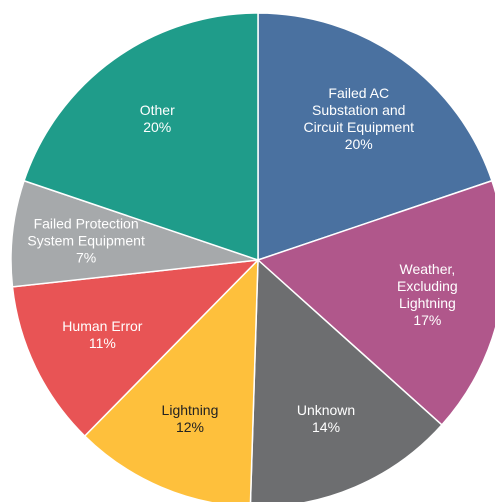  Describe the element at coordinates (190, 409) in the screenshot. I see `category-name: Lightning` at that location.